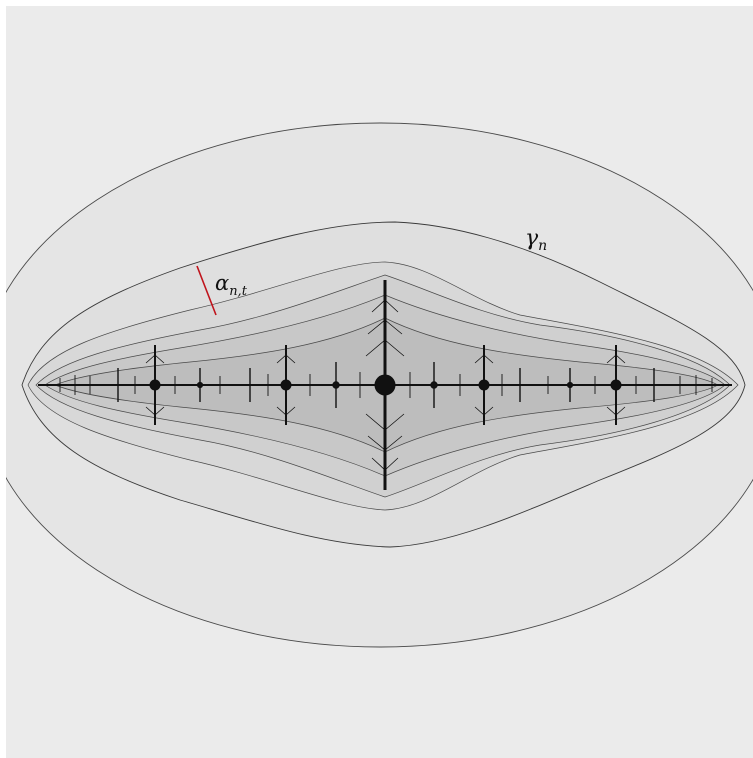 The image size is (753, 758). I want to click on alpha-arc, so click(206, 290).